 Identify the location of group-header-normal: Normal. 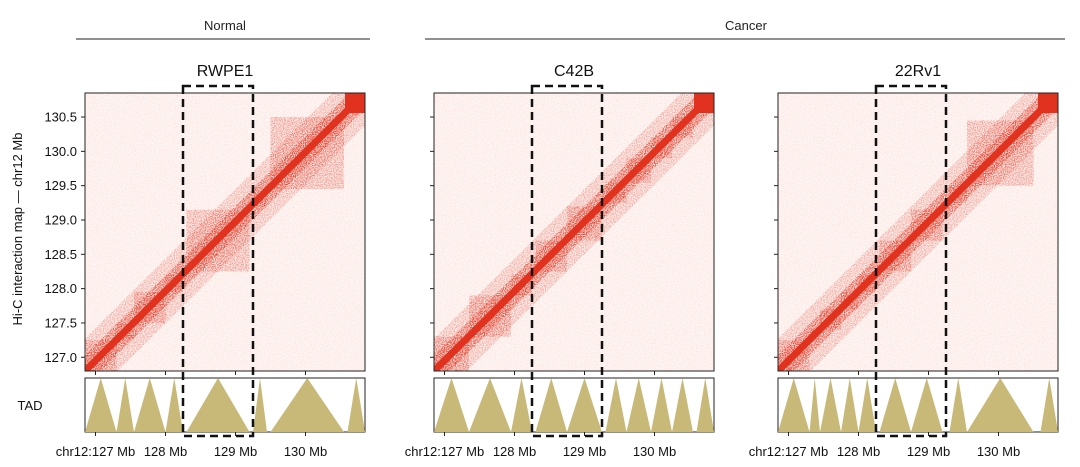
(223, 29).